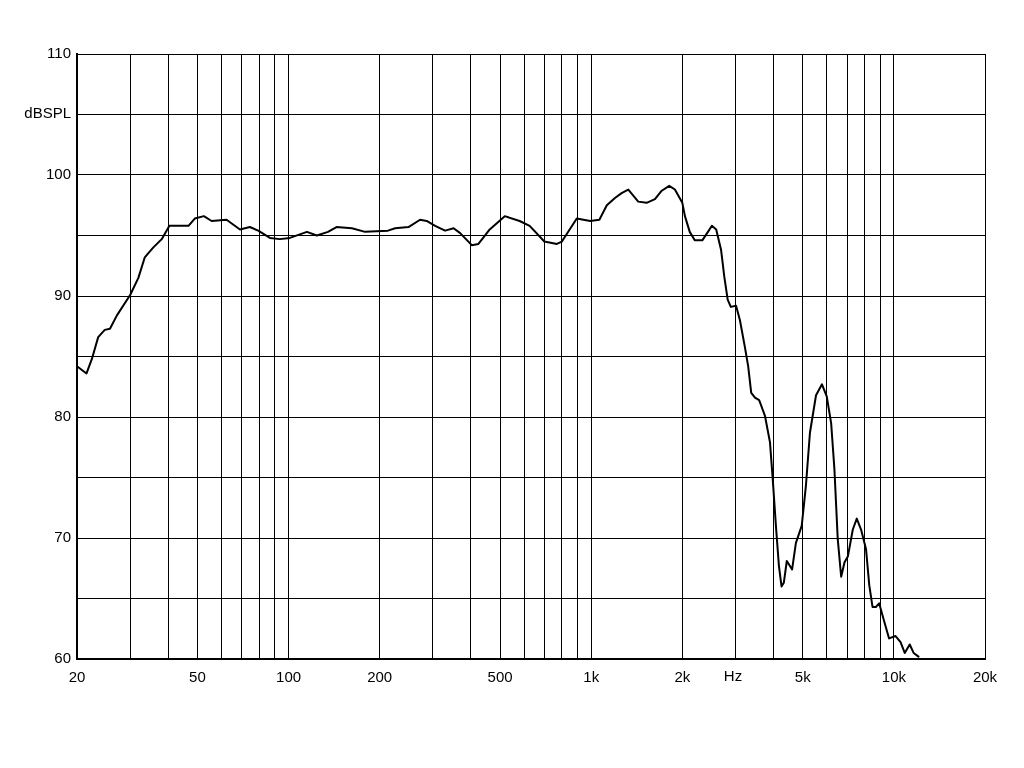 Image resolution: width=1024 pixels, height=768 pixels. Describe the element at coordinates (59, 53) in the screenshot. I see `y-tick-label: 110` at that location.